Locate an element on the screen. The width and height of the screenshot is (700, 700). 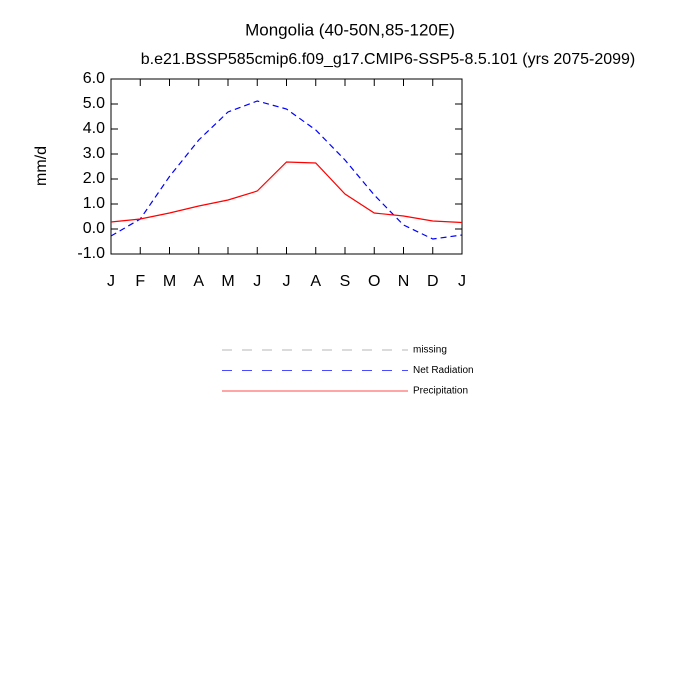
x-tick-label: F is located at coordinates (140, 281).